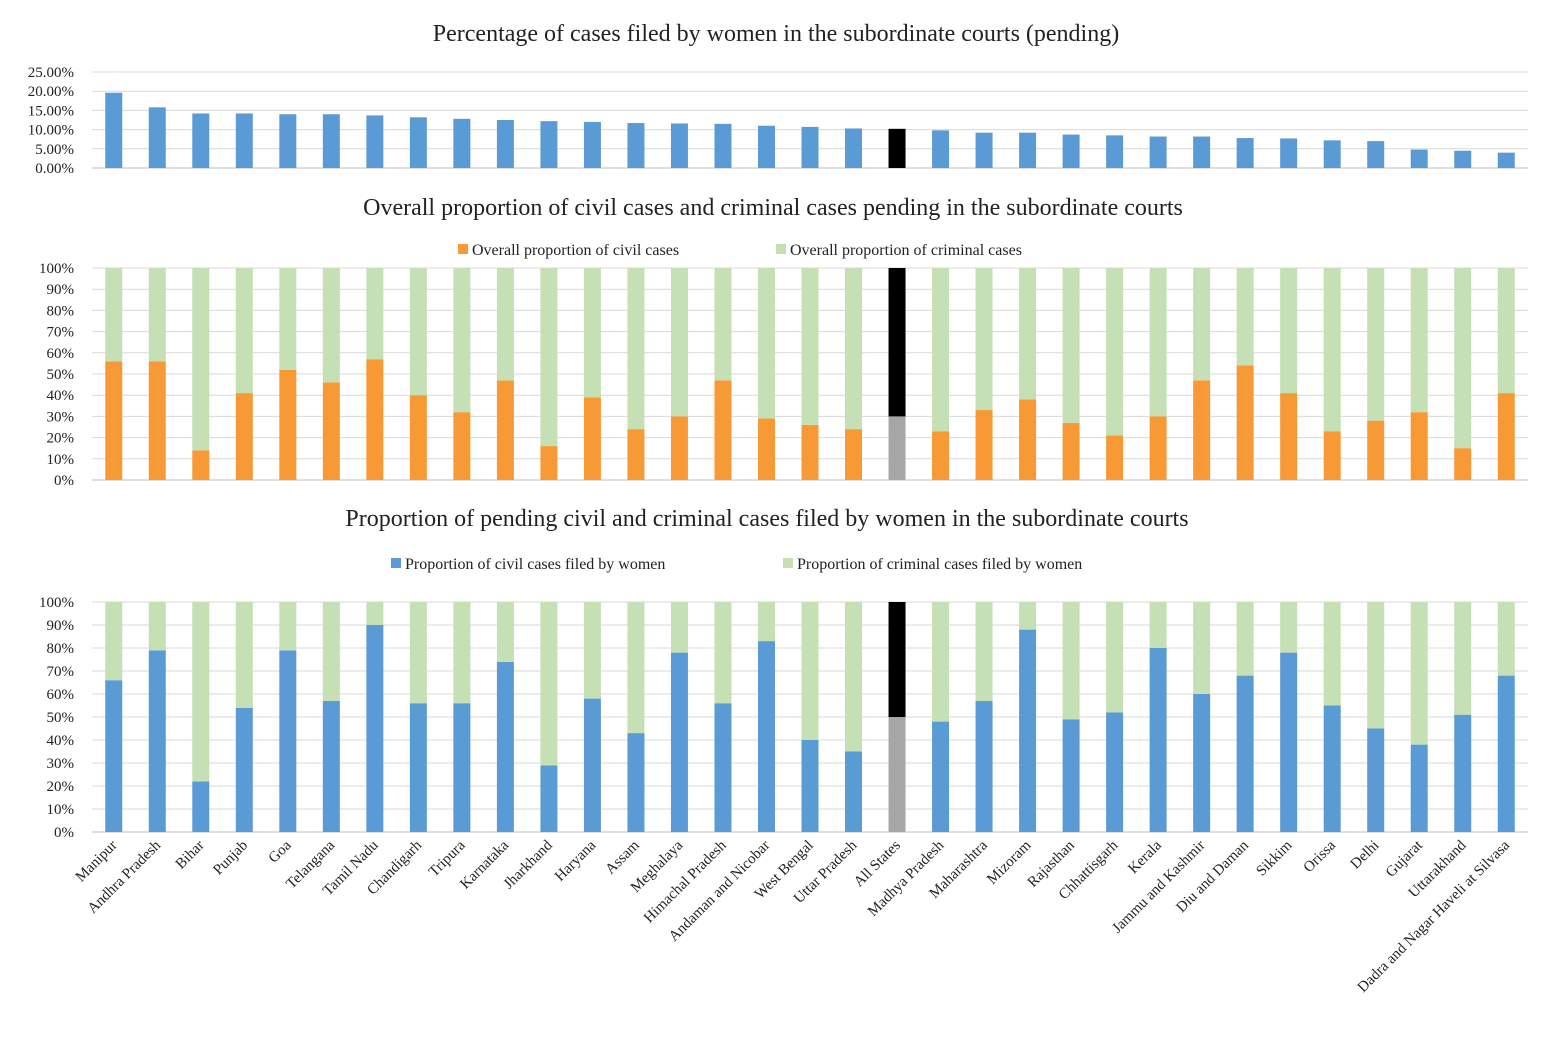  Describe the element at coordinates (61, 649) in the screenshot. I see `c3-y-tick-label: 80%` at that location.